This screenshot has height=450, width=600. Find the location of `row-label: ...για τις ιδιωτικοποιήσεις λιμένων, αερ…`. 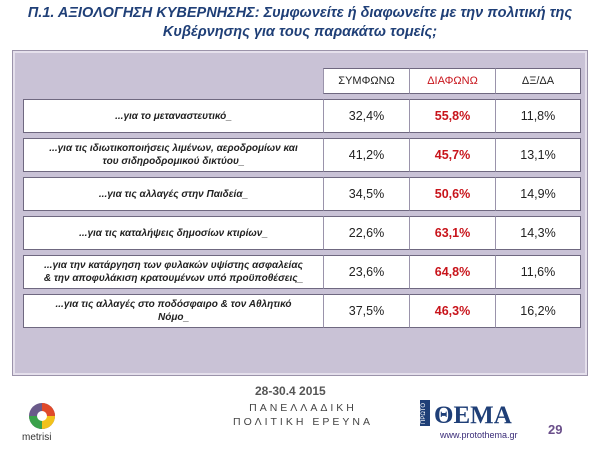

row-label: ...για τις ιδιωτικοποιήσεις λιμένων, αερ… is located at coordinates (173, 155).